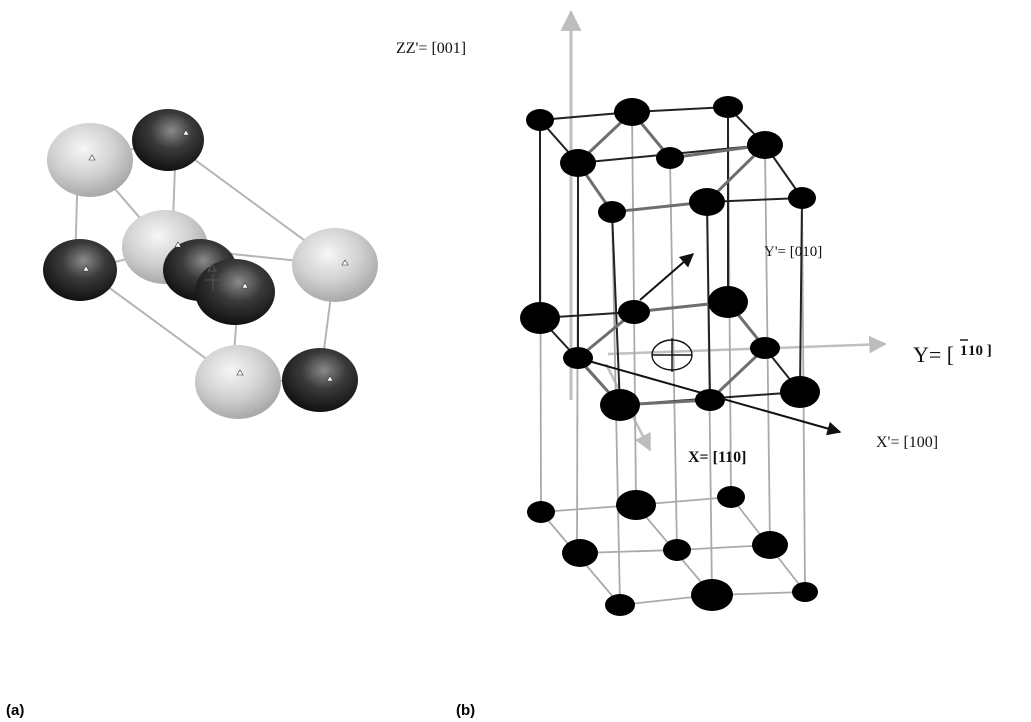 This screenshot has height=722, width=1031. I want to click on panel-b-caption: (b), so click(465, 710).